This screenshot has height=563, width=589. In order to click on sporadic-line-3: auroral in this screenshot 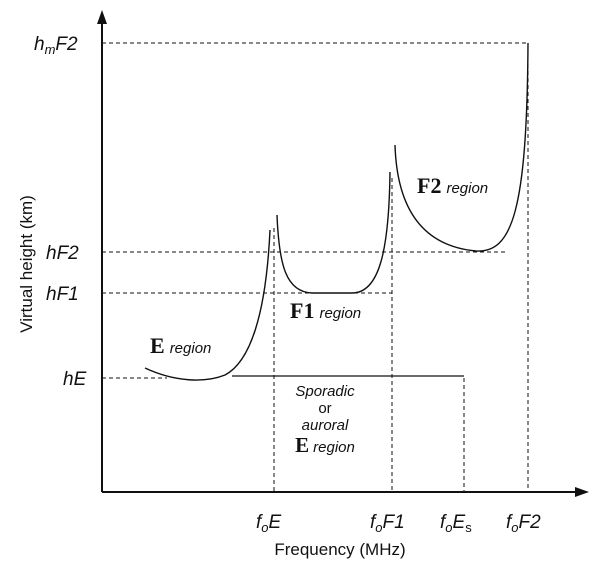, I will do `click(325, 425)`.